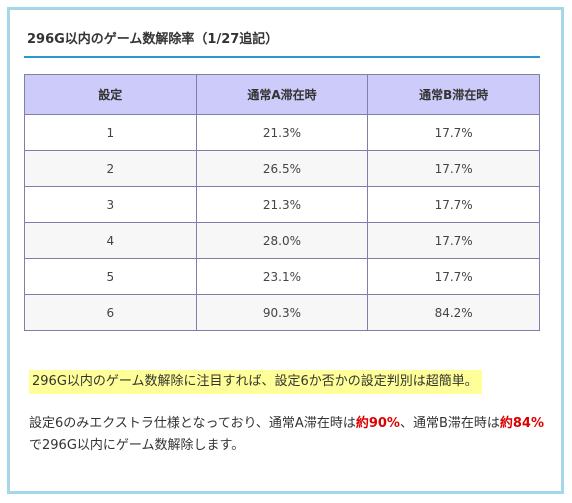 The width and height of the screenshot is (572, 503). What do you see at coordinates (137, 445) in the screenshot?
I see `paragraph-text: で296G以内にゲーム数解除します。` at bounding box center [137, 445].